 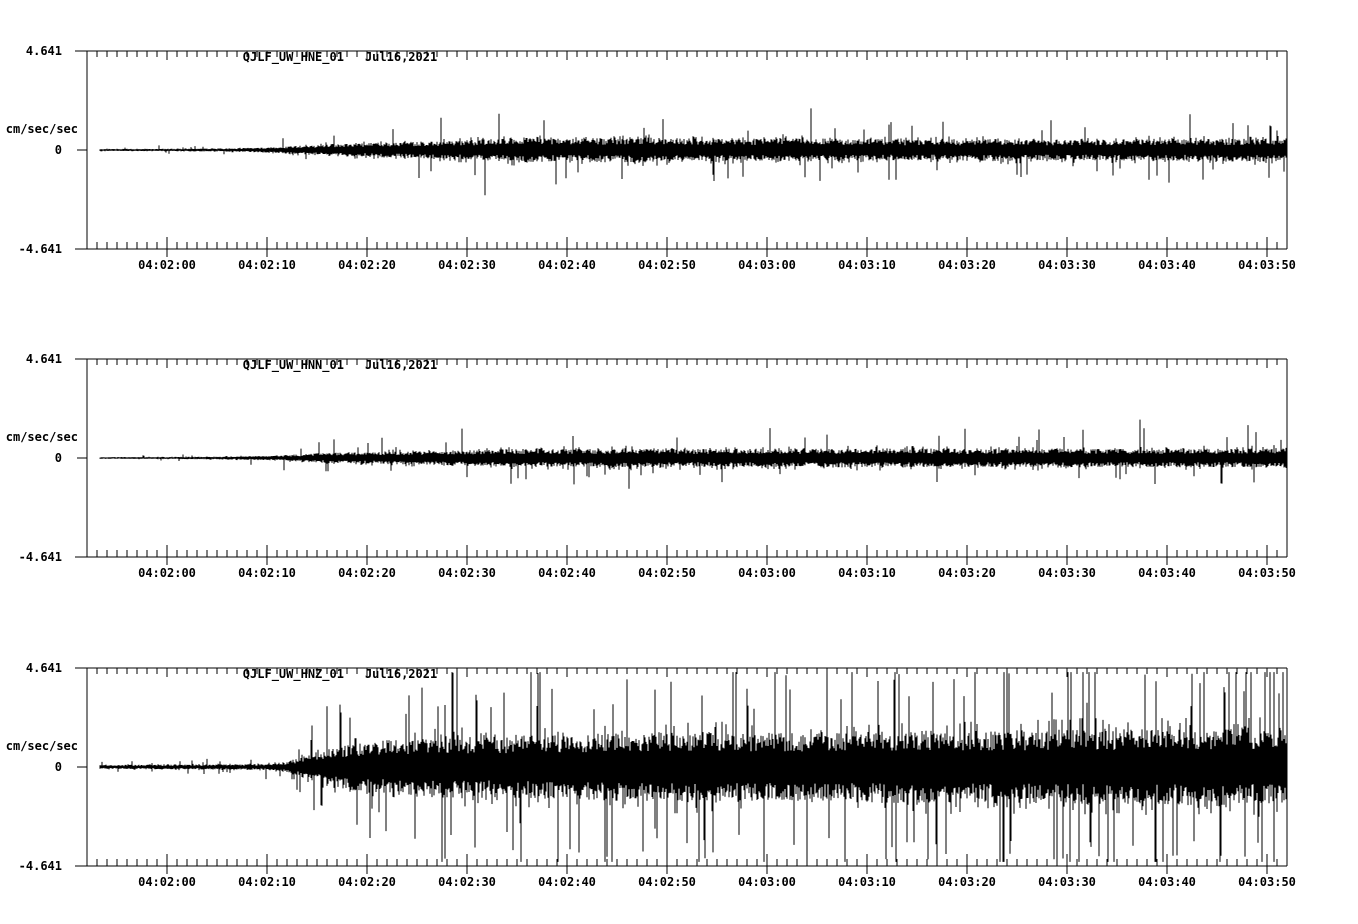 I want to click on panel-title: QJLF_UW_HNN_01 Jul16,2021, so click(x=311, y=365).